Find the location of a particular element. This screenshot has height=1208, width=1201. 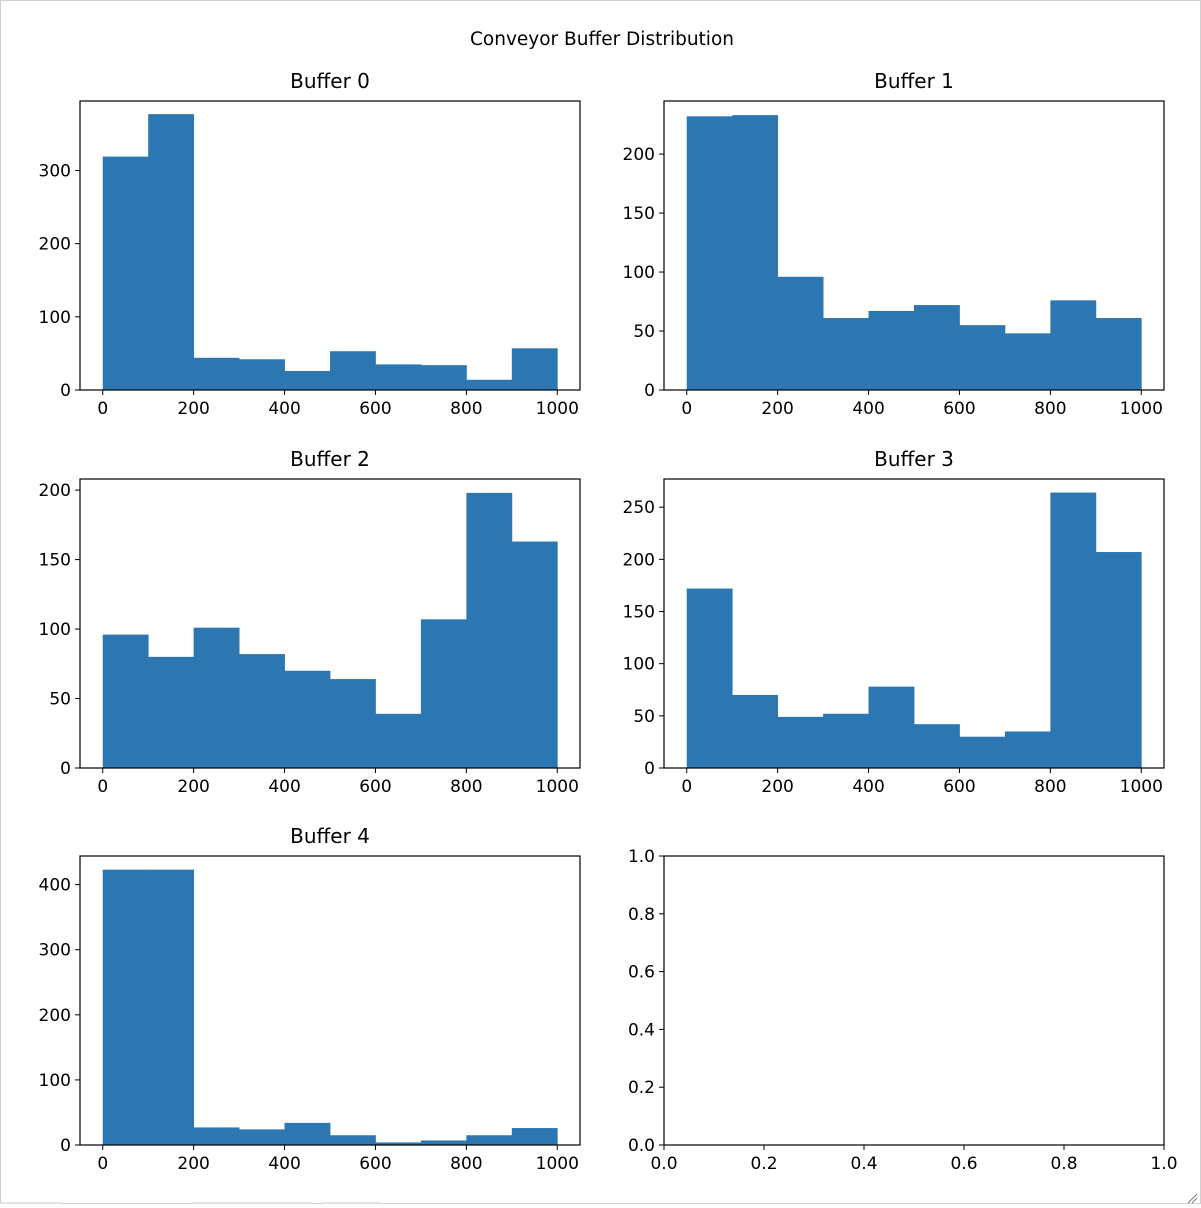

y-tick-label: 250 is located at coordinates (639, 508).